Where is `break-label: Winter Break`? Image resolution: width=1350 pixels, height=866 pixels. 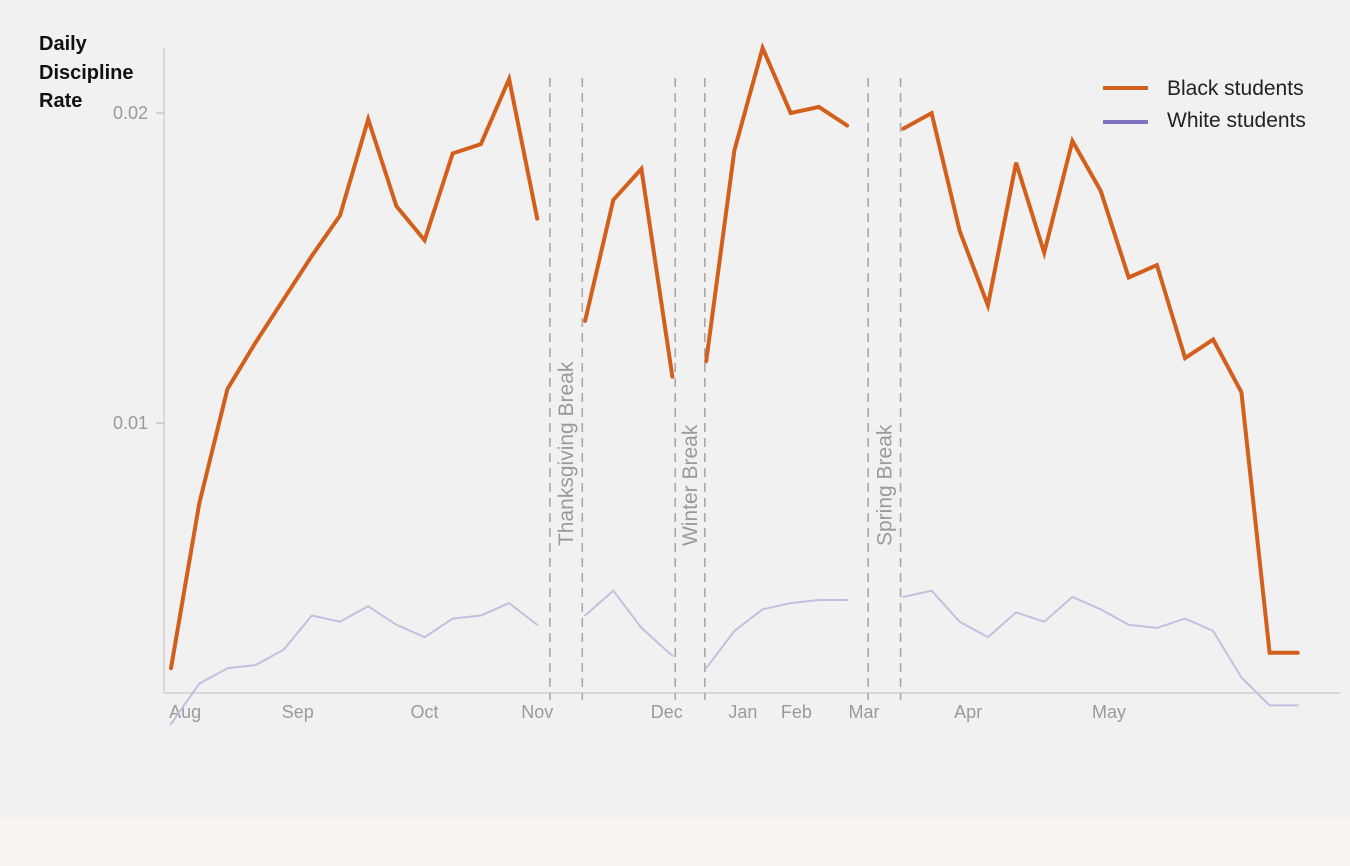
break-label: Winter Break is located at coordinates (690, 485).